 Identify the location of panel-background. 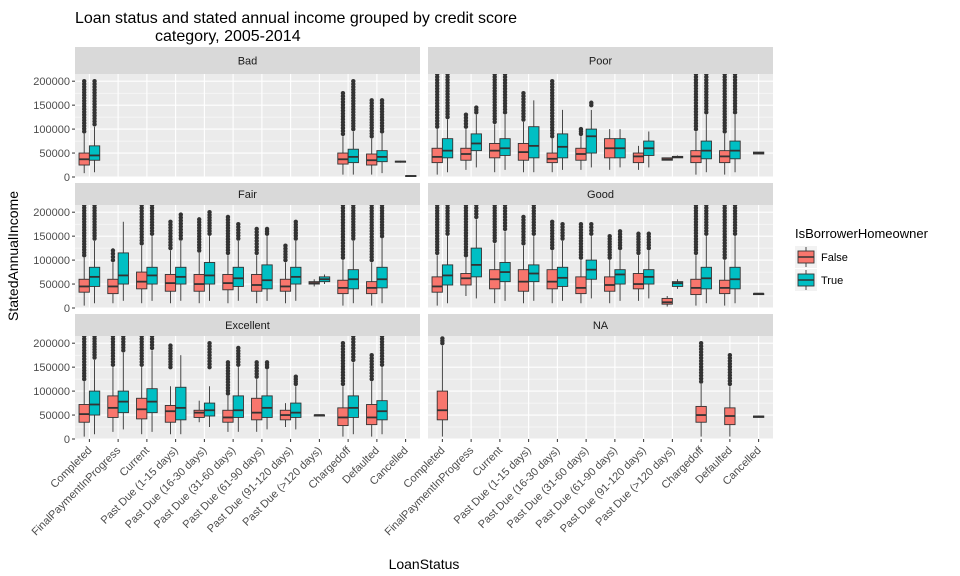
(600, 256).